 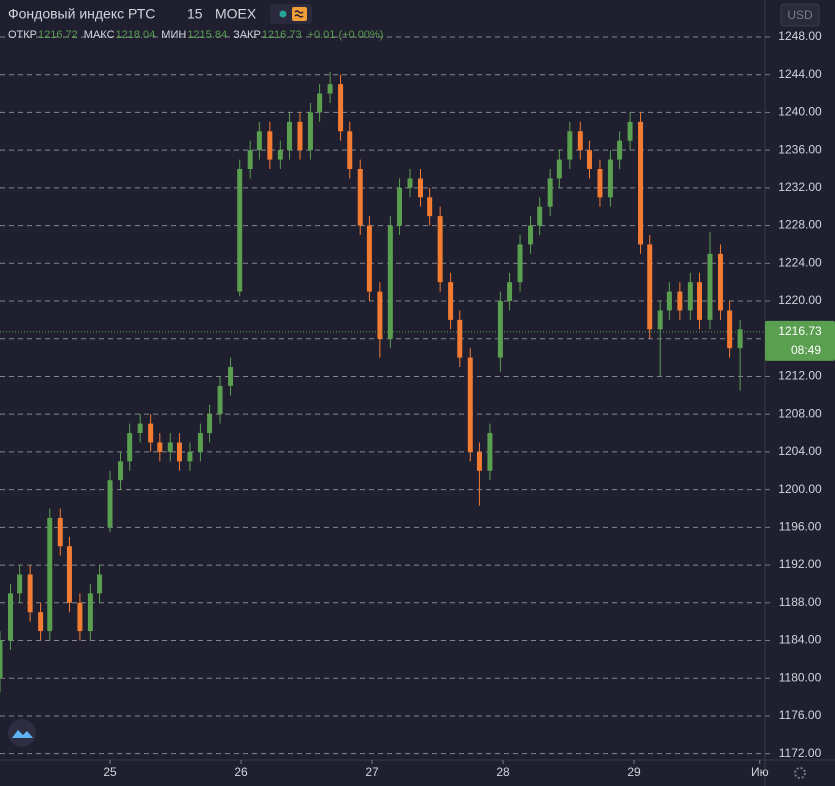 I want to click on legend-low-label: МИН, so click(x=173, y=35).